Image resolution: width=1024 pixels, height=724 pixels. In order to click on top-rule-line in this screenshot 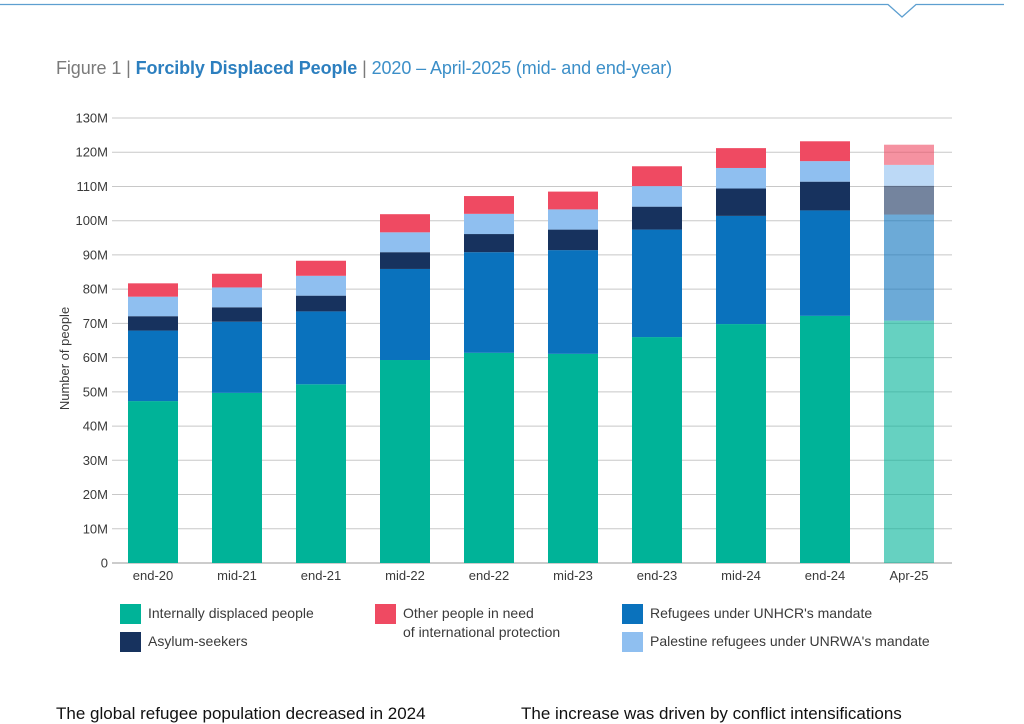, I will do `click(502, 10)`.